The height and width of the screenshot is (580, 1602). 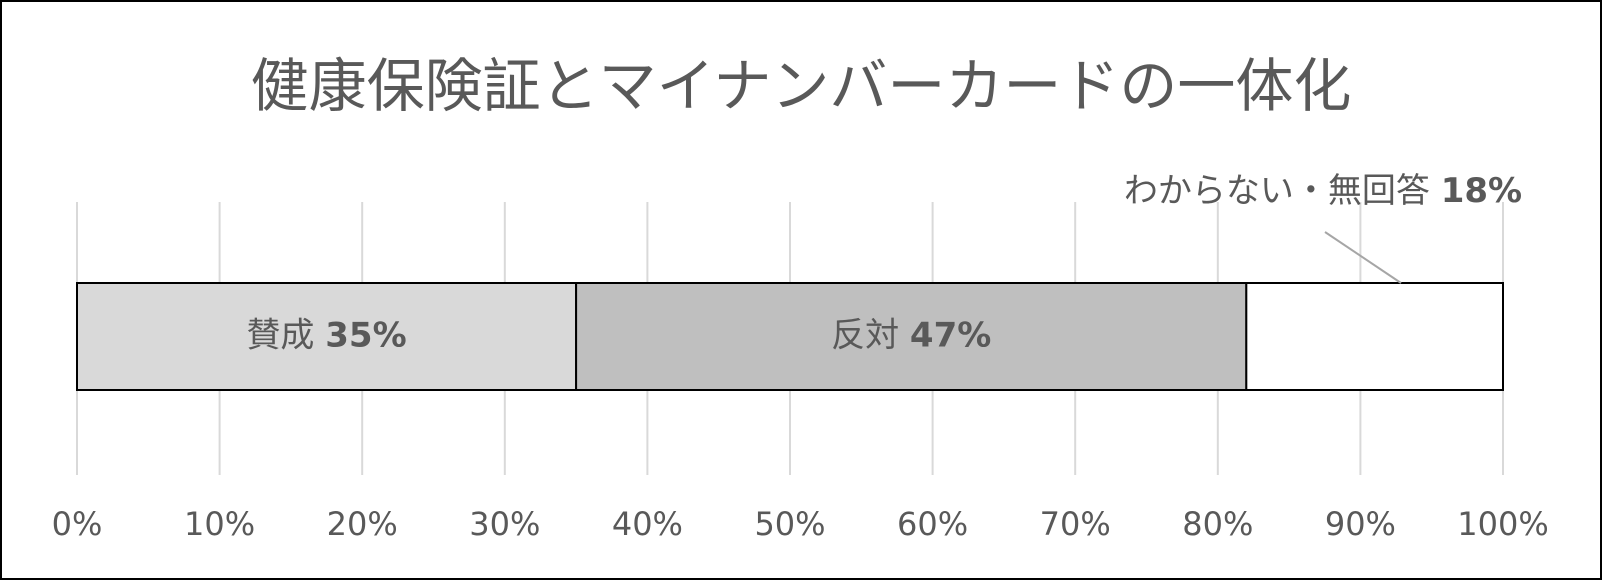 I want to click on x-tick-label: 90%, so click(x=1360, y=524).